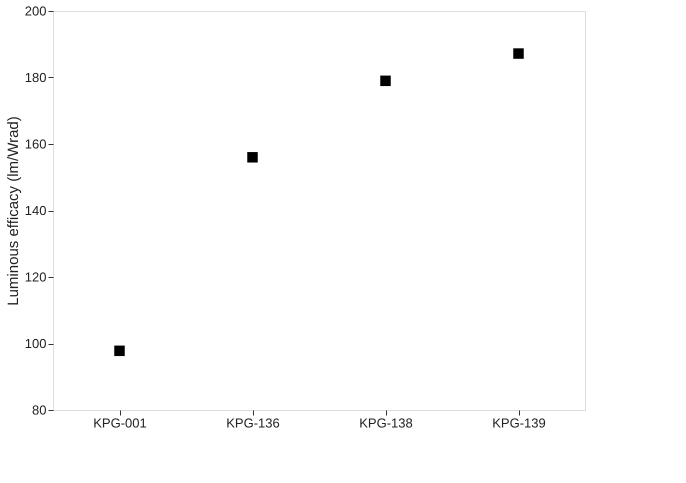 The width and height of the screenshot is (686, 483). I want to click on y-tick-label: 160, so click(35, 144).